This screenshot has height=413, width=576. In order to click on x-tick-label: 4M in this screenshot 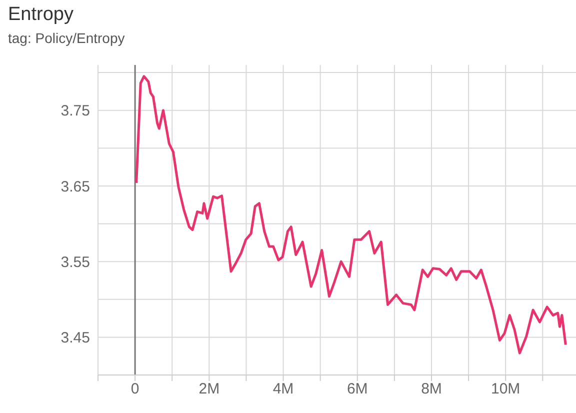, I will do `click(283, 389)`.